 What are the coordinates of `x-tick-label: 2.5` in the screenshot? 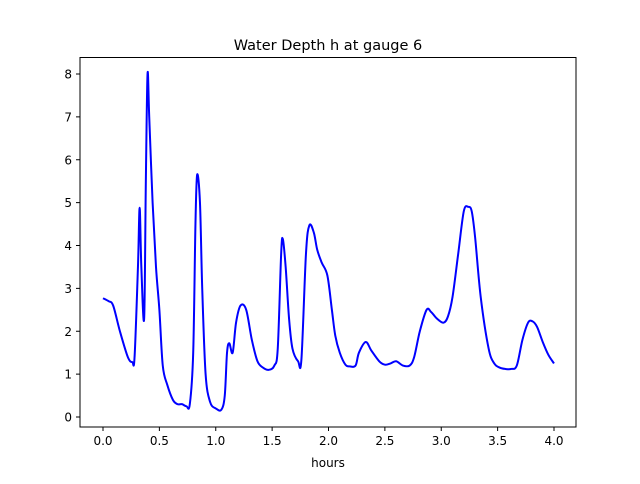 It's located at (384, 441).